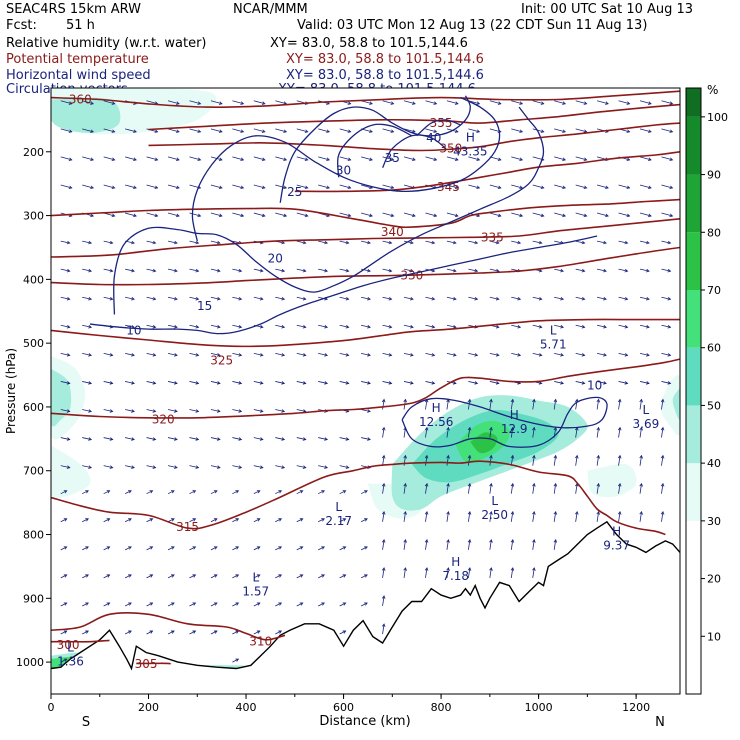 The height and width of the screenshot is (740, 740). Describe the element at coordinates (51, 707) in the screenshot. I see `x-tick-label: 0` at that location.